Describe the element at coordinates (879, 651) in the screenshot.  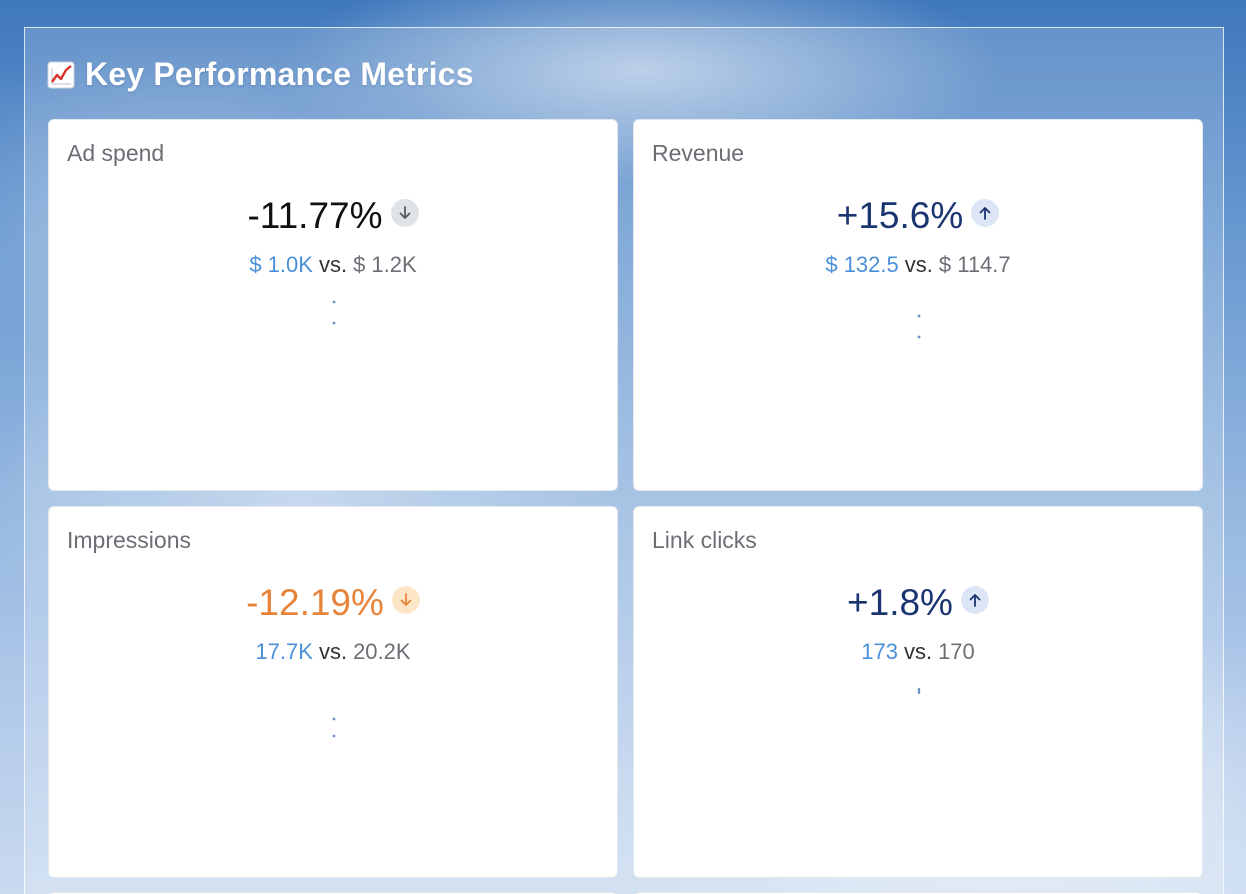
I see `metric-current-value: 173` at that location.